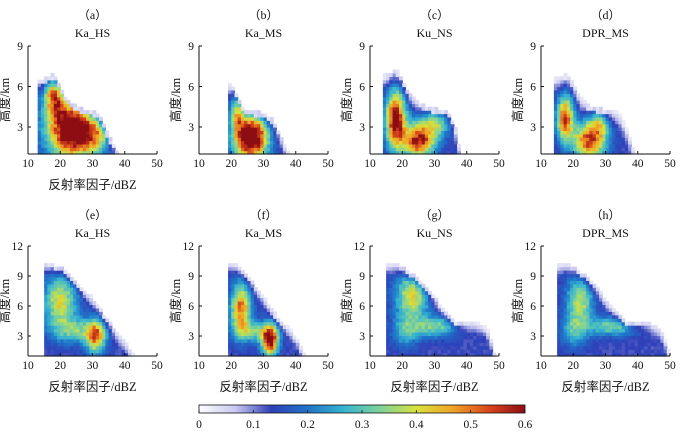 The width and height of the screenshot is (700, 443). What do you see at coordinates (253, 425) in the screenshot?
I see `colorbar-tick-label: 0.1` at bounding box center [253, 425].